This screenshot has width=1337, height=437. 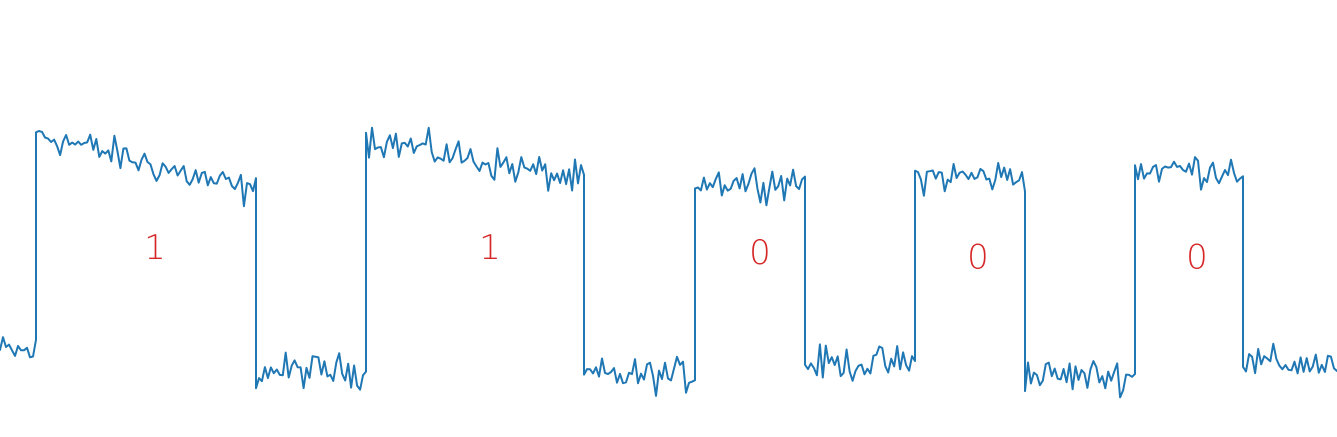 I want to click on bit-label-4: 0, so click(x=978, y=258).